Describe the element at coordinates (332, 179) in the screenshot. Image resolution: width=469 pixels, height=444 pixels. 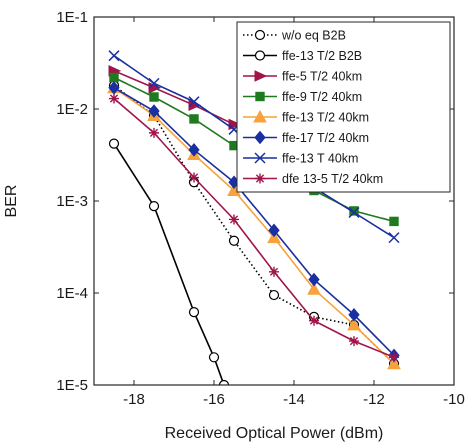
I see `legend-label: dfe 13-5 T/2 40km` at that location.